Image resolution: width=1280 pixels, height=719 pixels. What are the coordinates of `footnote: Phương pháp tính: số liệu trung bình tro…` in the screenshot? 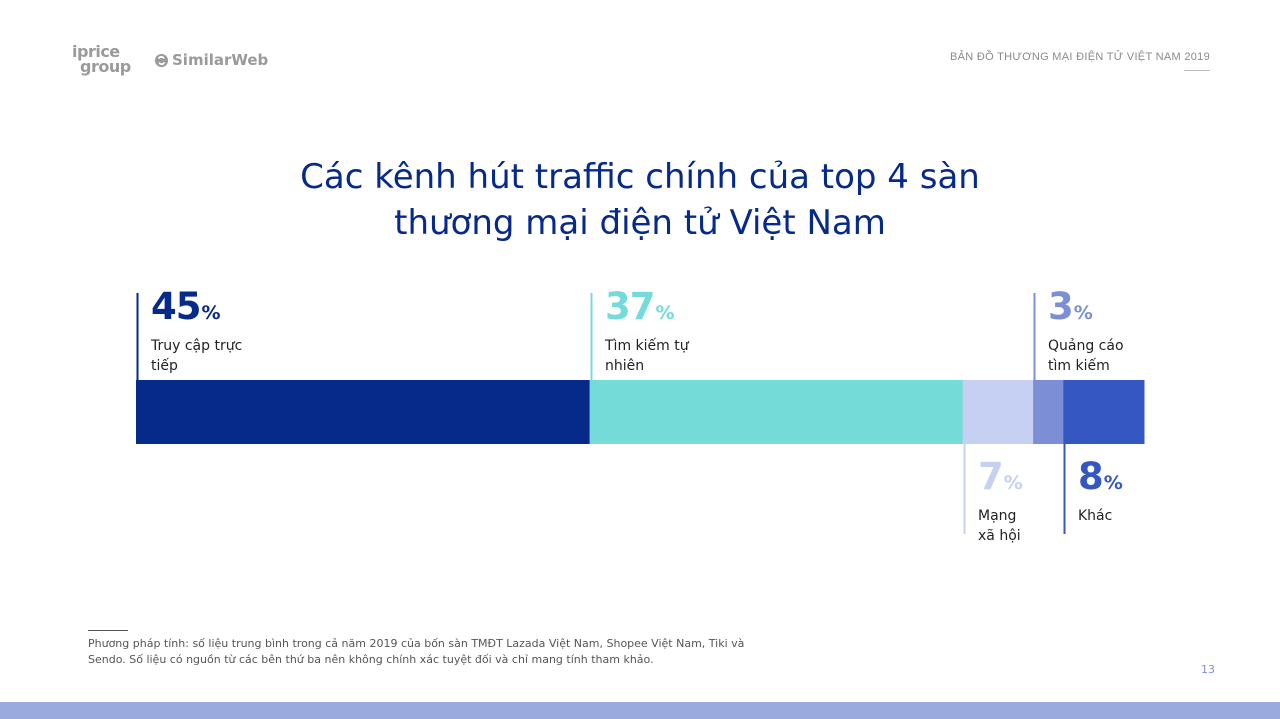 It's located at (416, 651).